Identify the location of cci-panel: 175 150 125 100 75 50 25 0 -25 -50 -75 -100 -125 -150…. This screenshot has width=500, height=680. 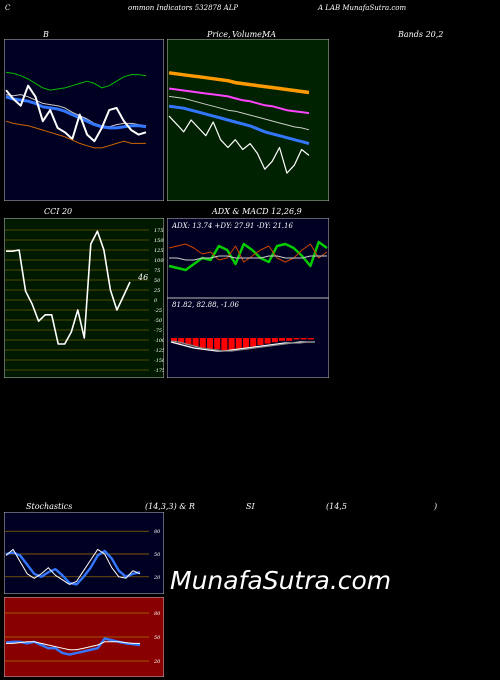
(84, 298).